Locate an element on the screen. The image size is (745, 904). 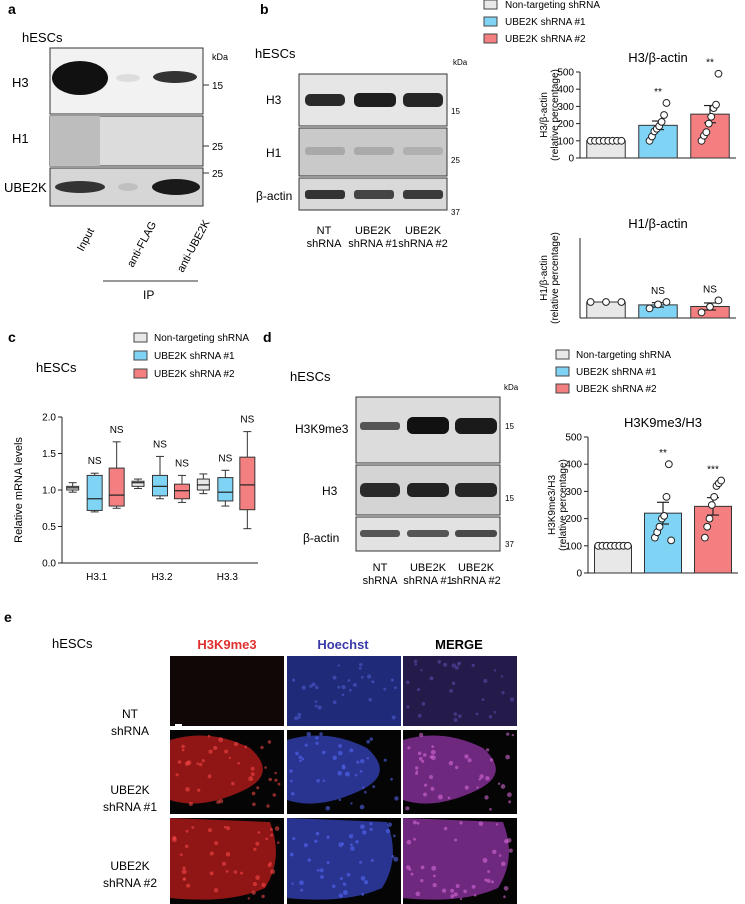
legend-d-swatch-nt is located at coordinates (562, 354).